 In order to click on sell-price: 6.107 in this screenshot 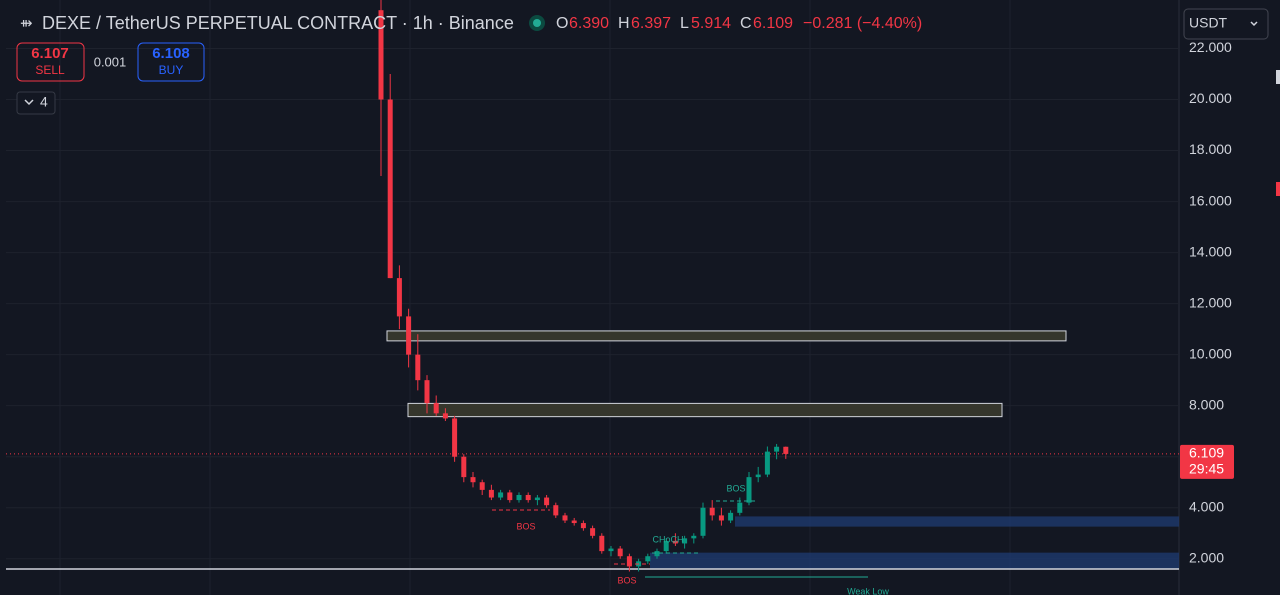, I will do `click(50, 53)`.